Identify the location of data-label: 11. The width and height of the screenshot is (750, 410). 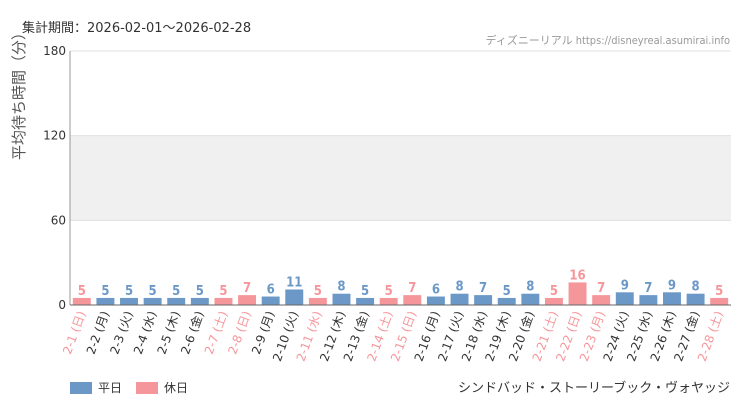
(294, 282).